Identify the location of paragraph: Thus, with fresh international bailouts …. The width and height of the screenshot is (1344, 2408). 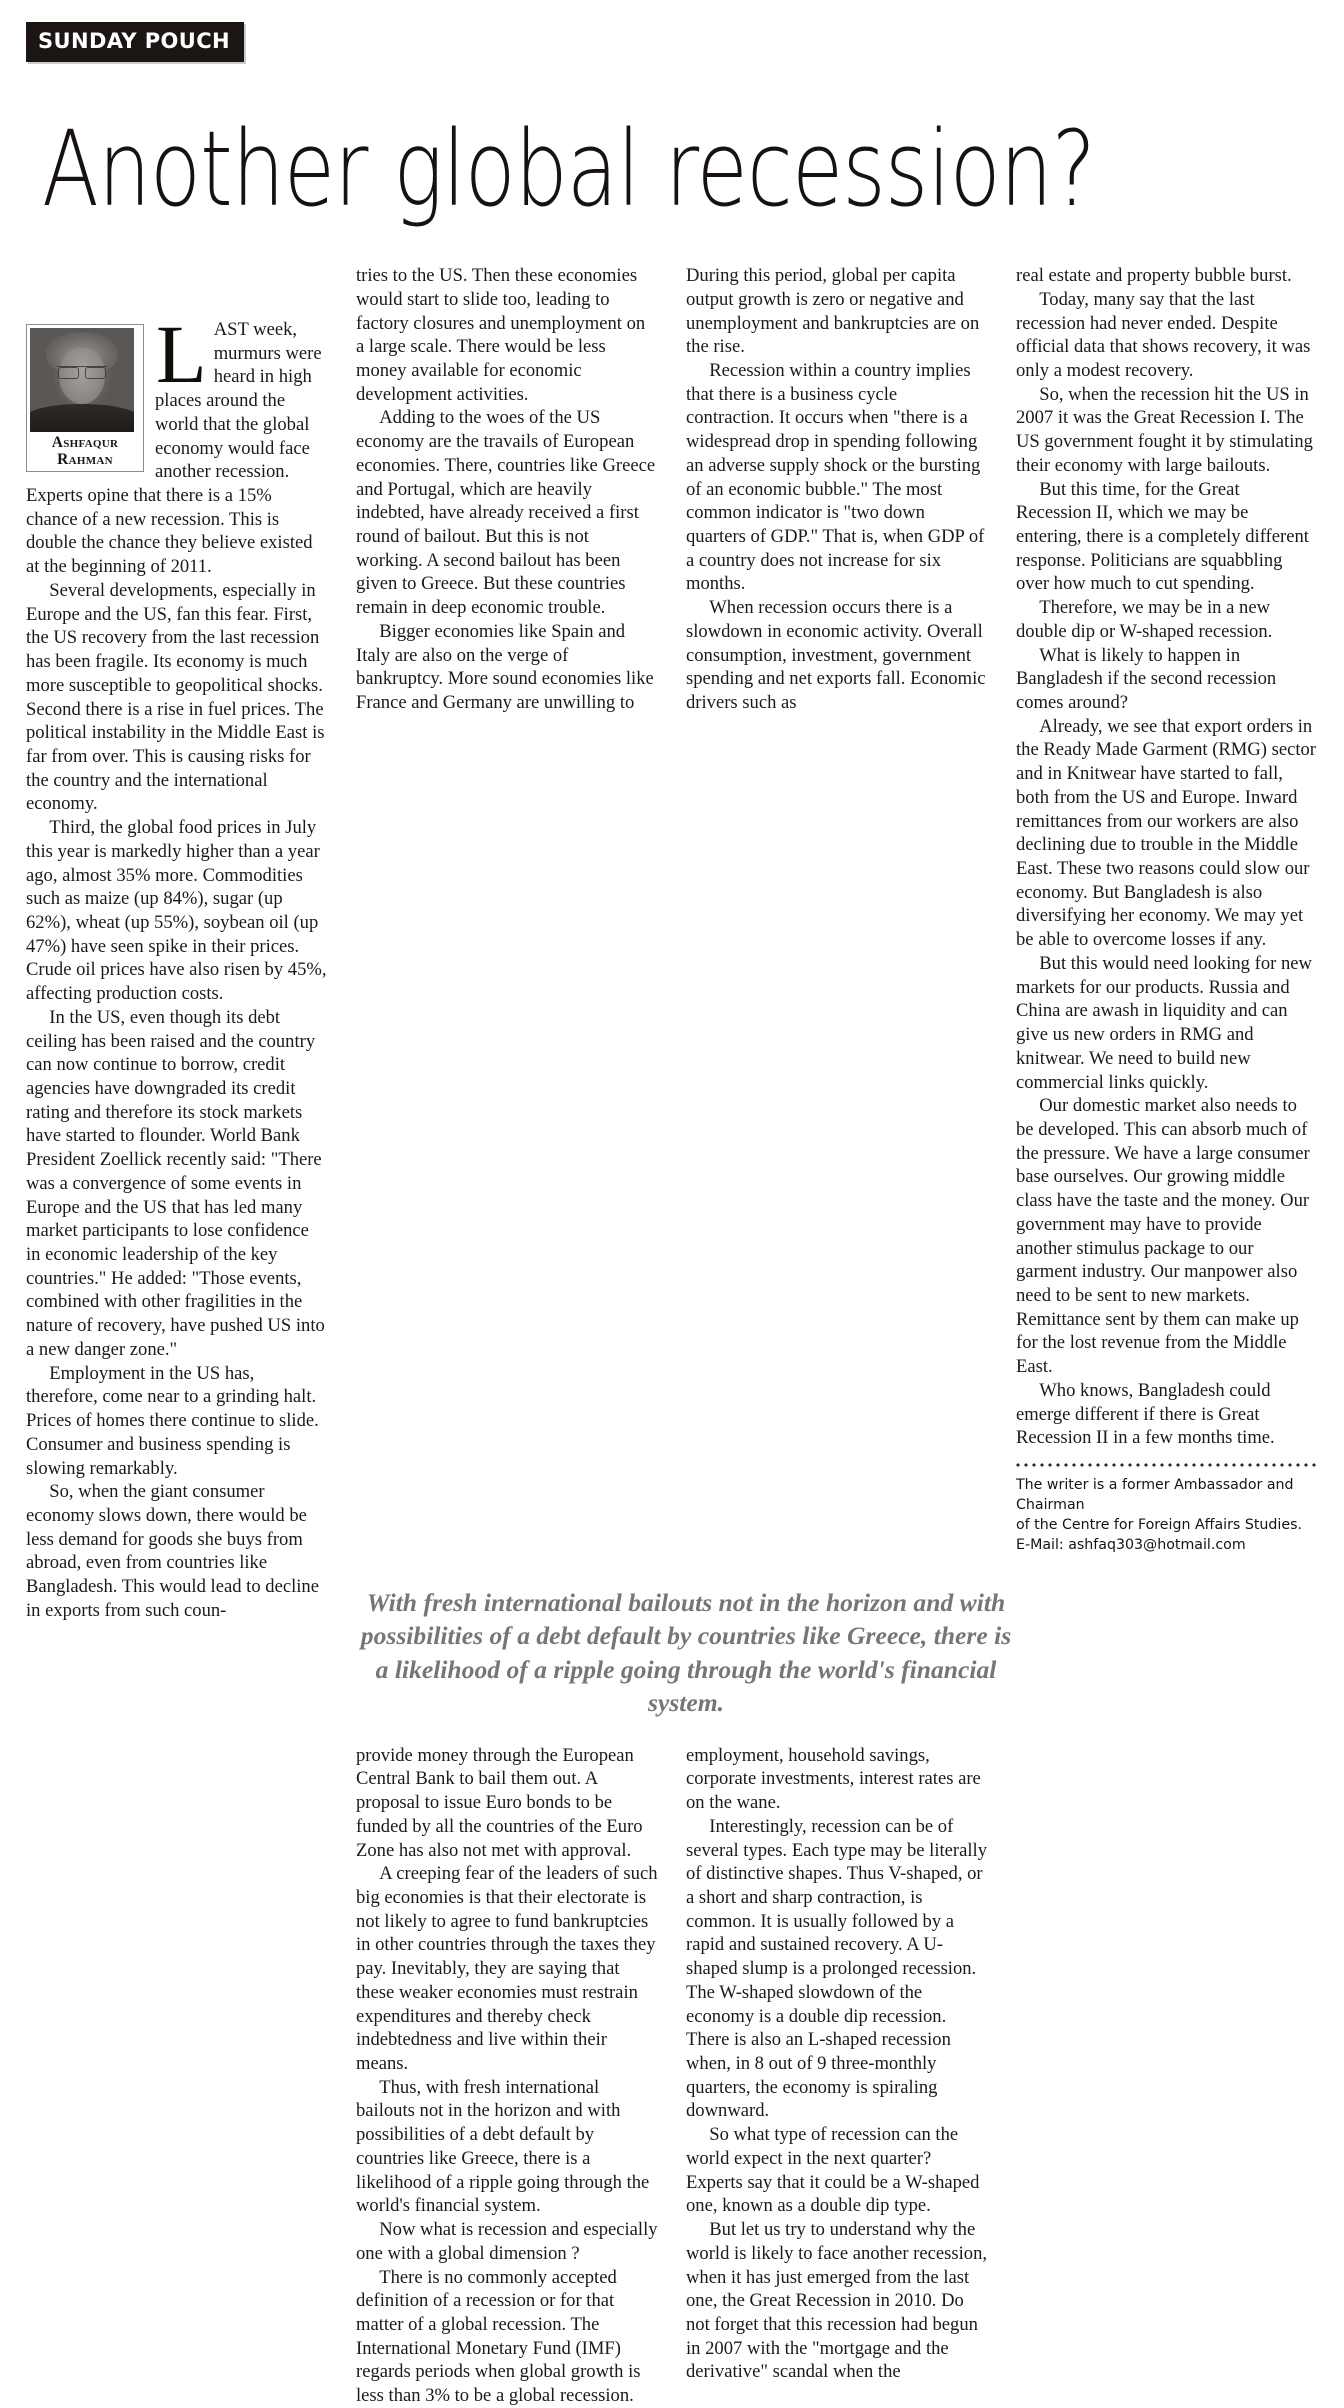
(503, 2146).